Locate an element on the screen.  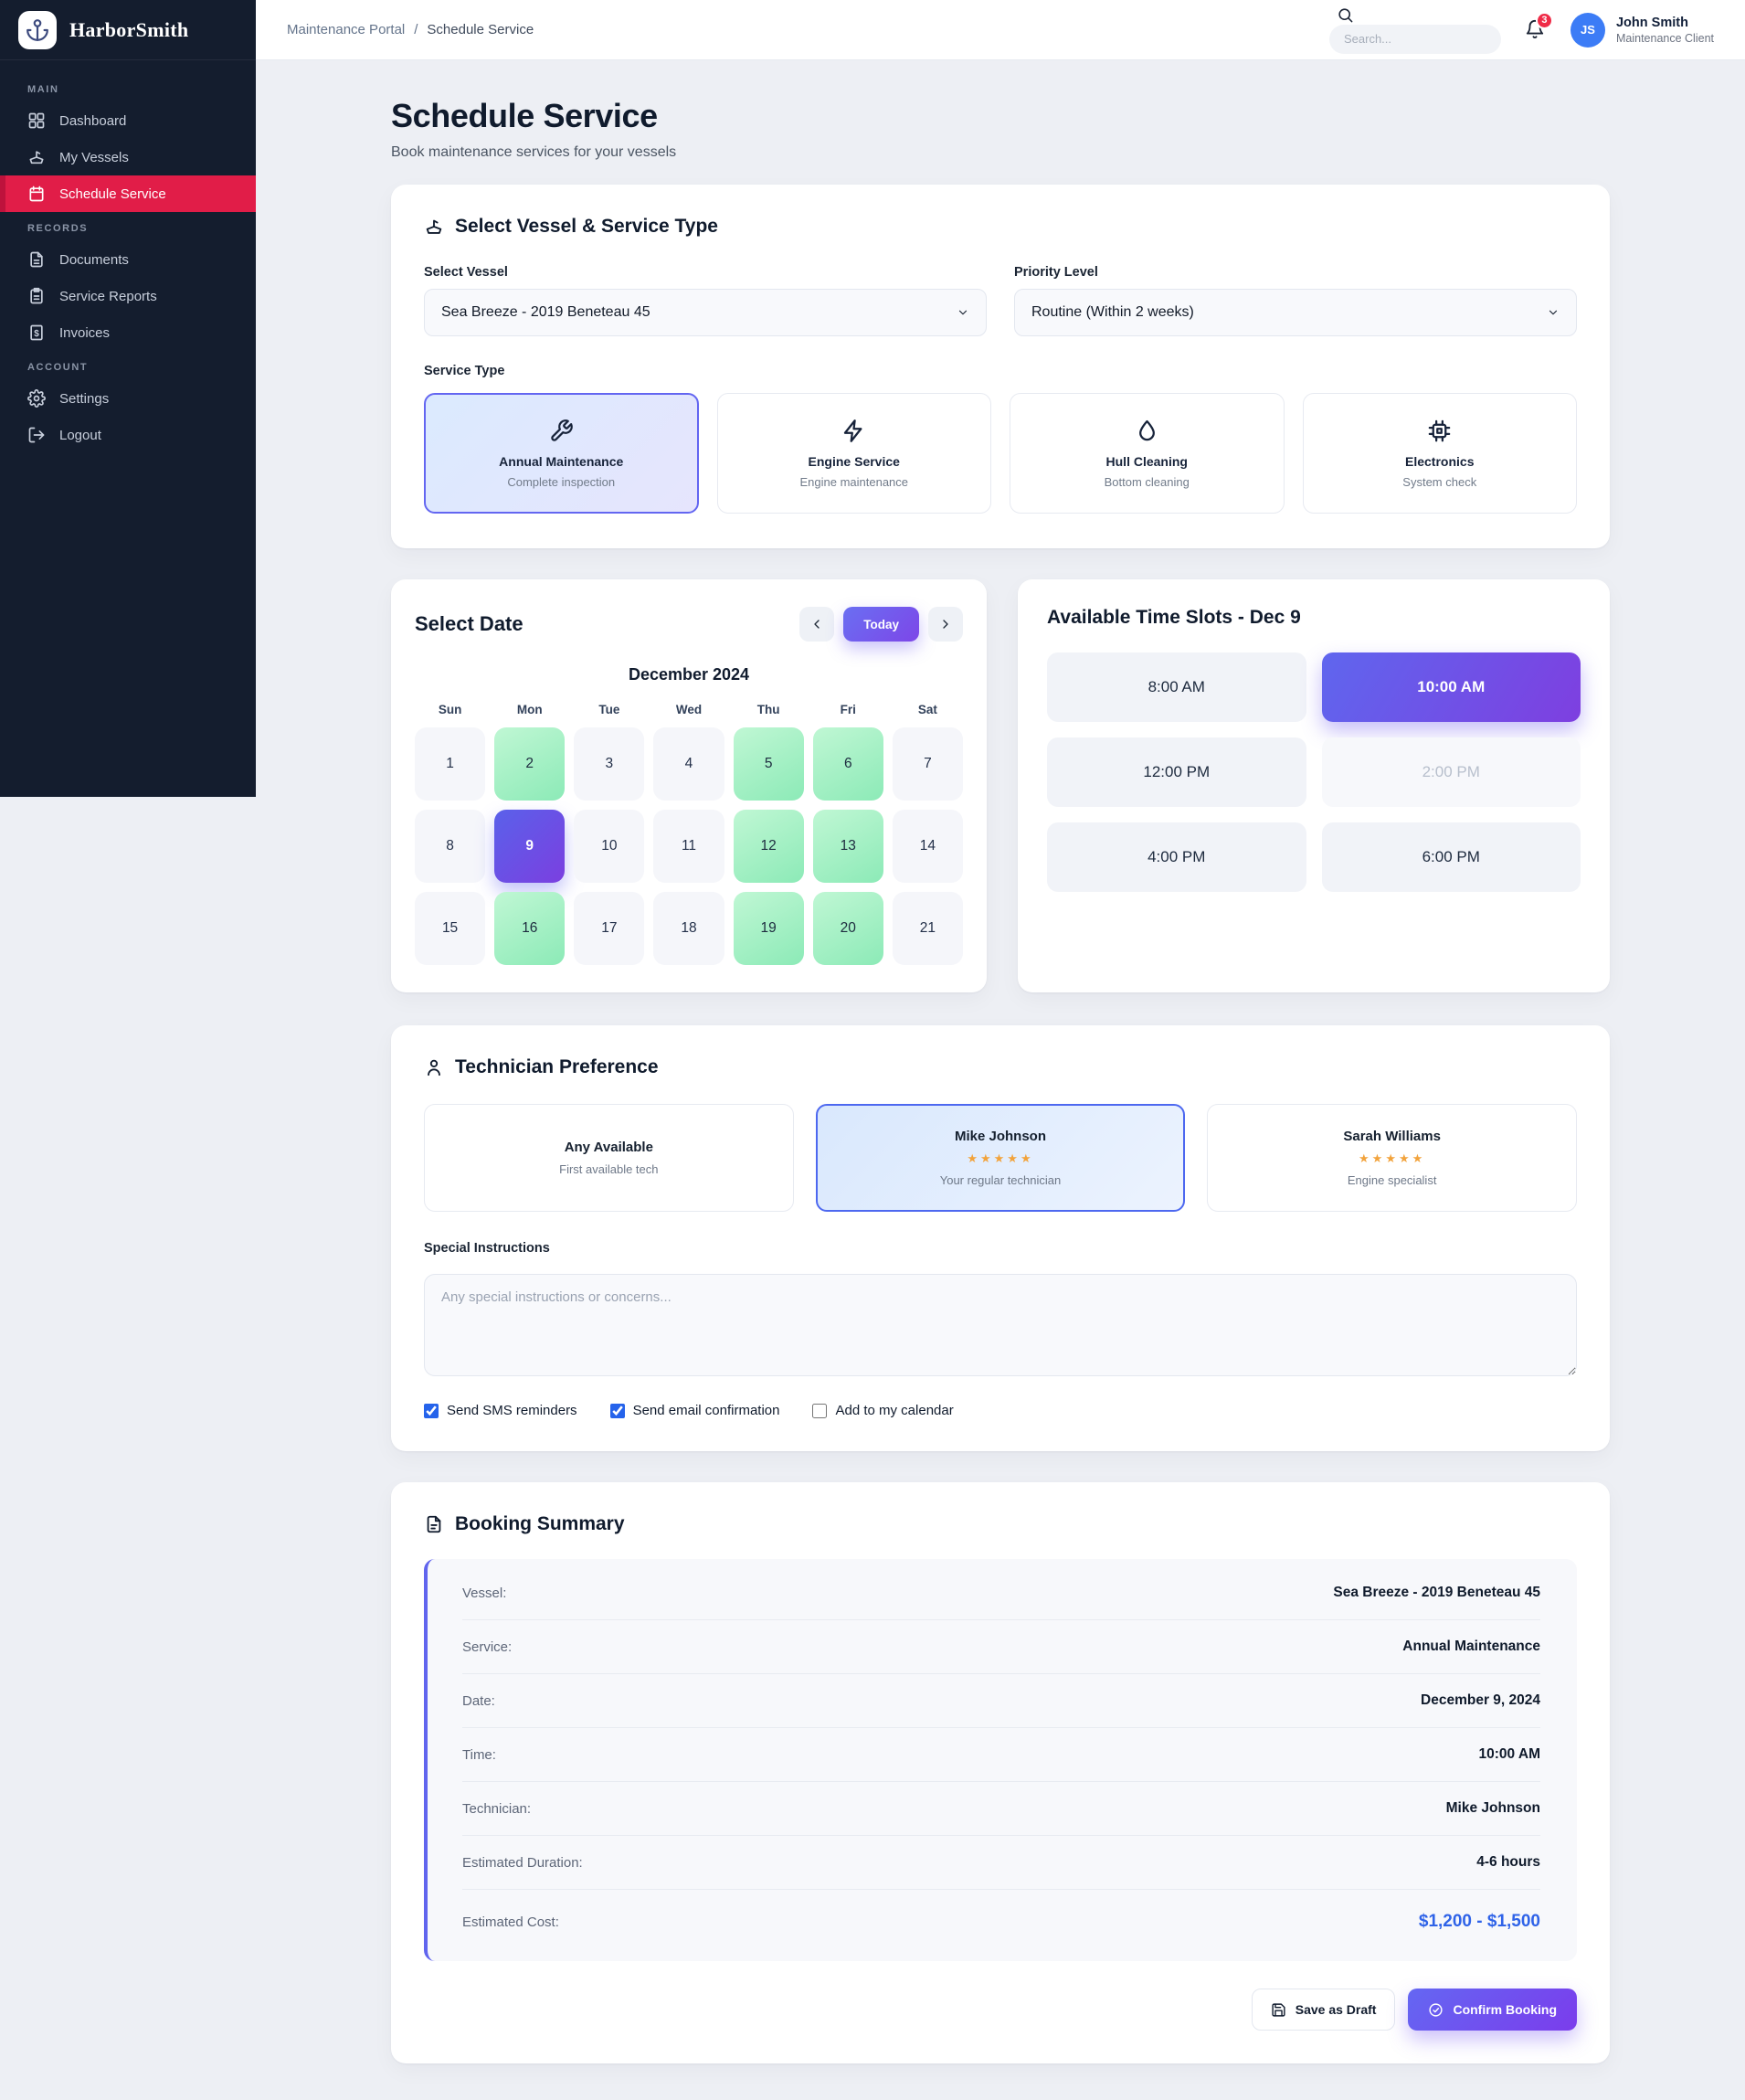
priority-select-value: Routine (Within 2 weeks) is located at coordinates (1112, 312).